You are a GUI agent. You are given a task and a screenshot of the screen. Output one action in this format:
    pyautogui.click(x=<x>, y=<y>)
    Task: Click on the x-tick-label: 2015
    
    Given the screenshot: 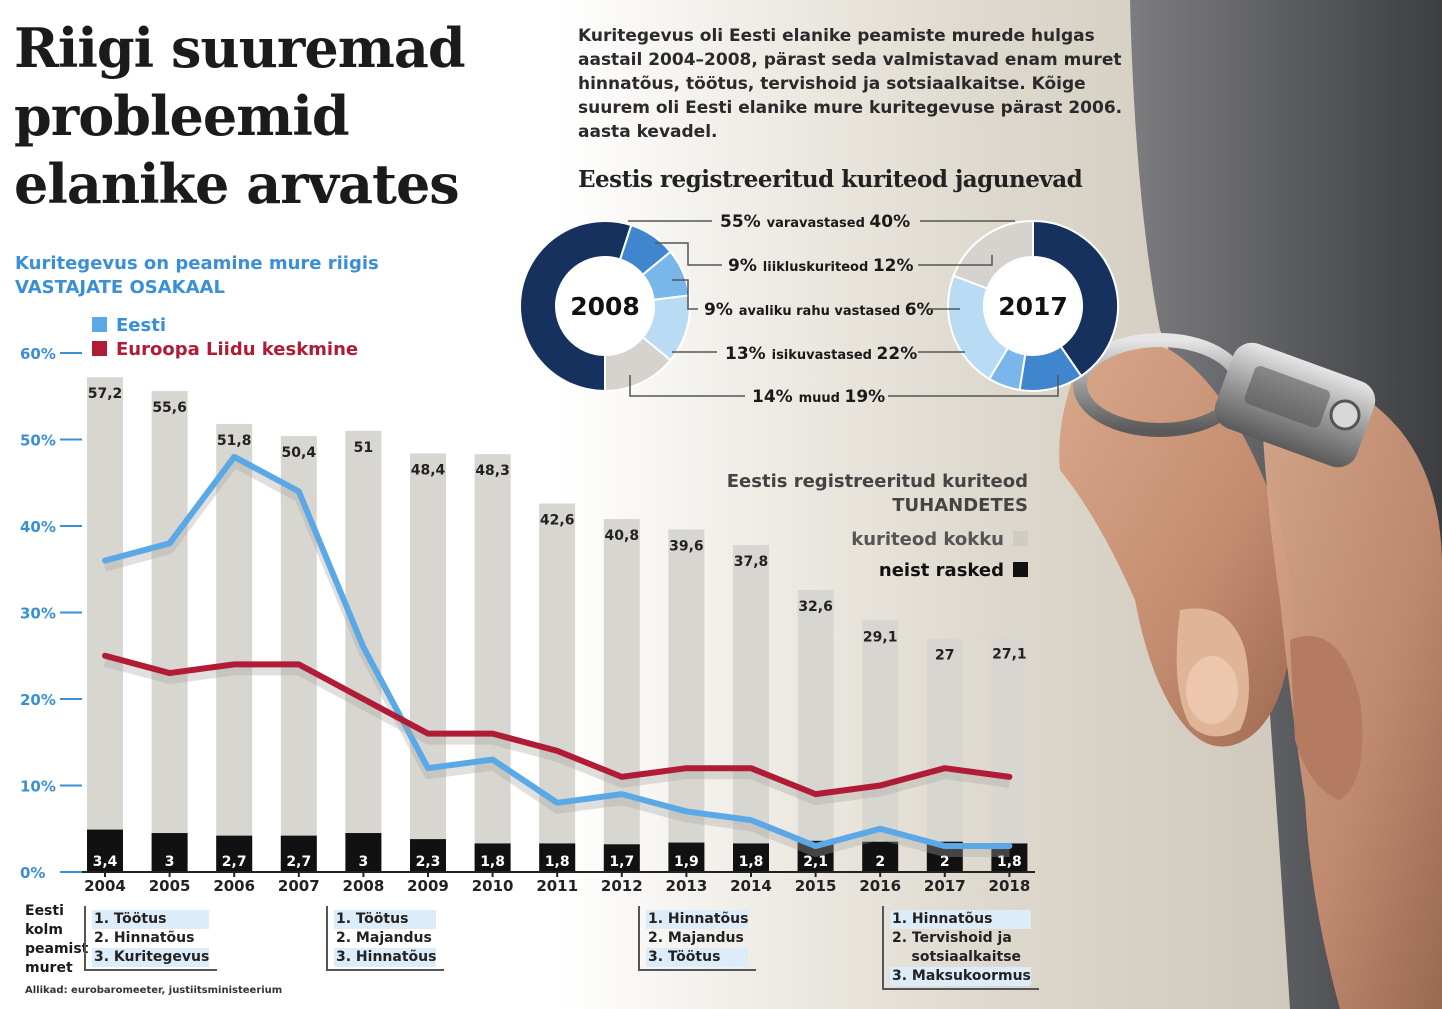 What is the action you would take?
    pyautogui.click(x=816, y=886)
    